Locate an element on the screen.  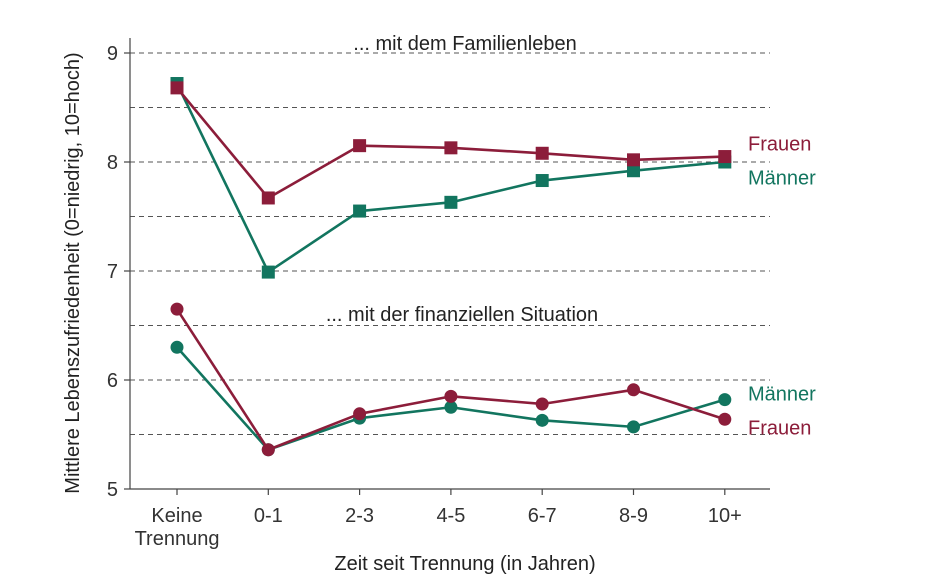
annotation-finanziell: ... mit der finanziellen Situation is located at coordinates (462, 315).